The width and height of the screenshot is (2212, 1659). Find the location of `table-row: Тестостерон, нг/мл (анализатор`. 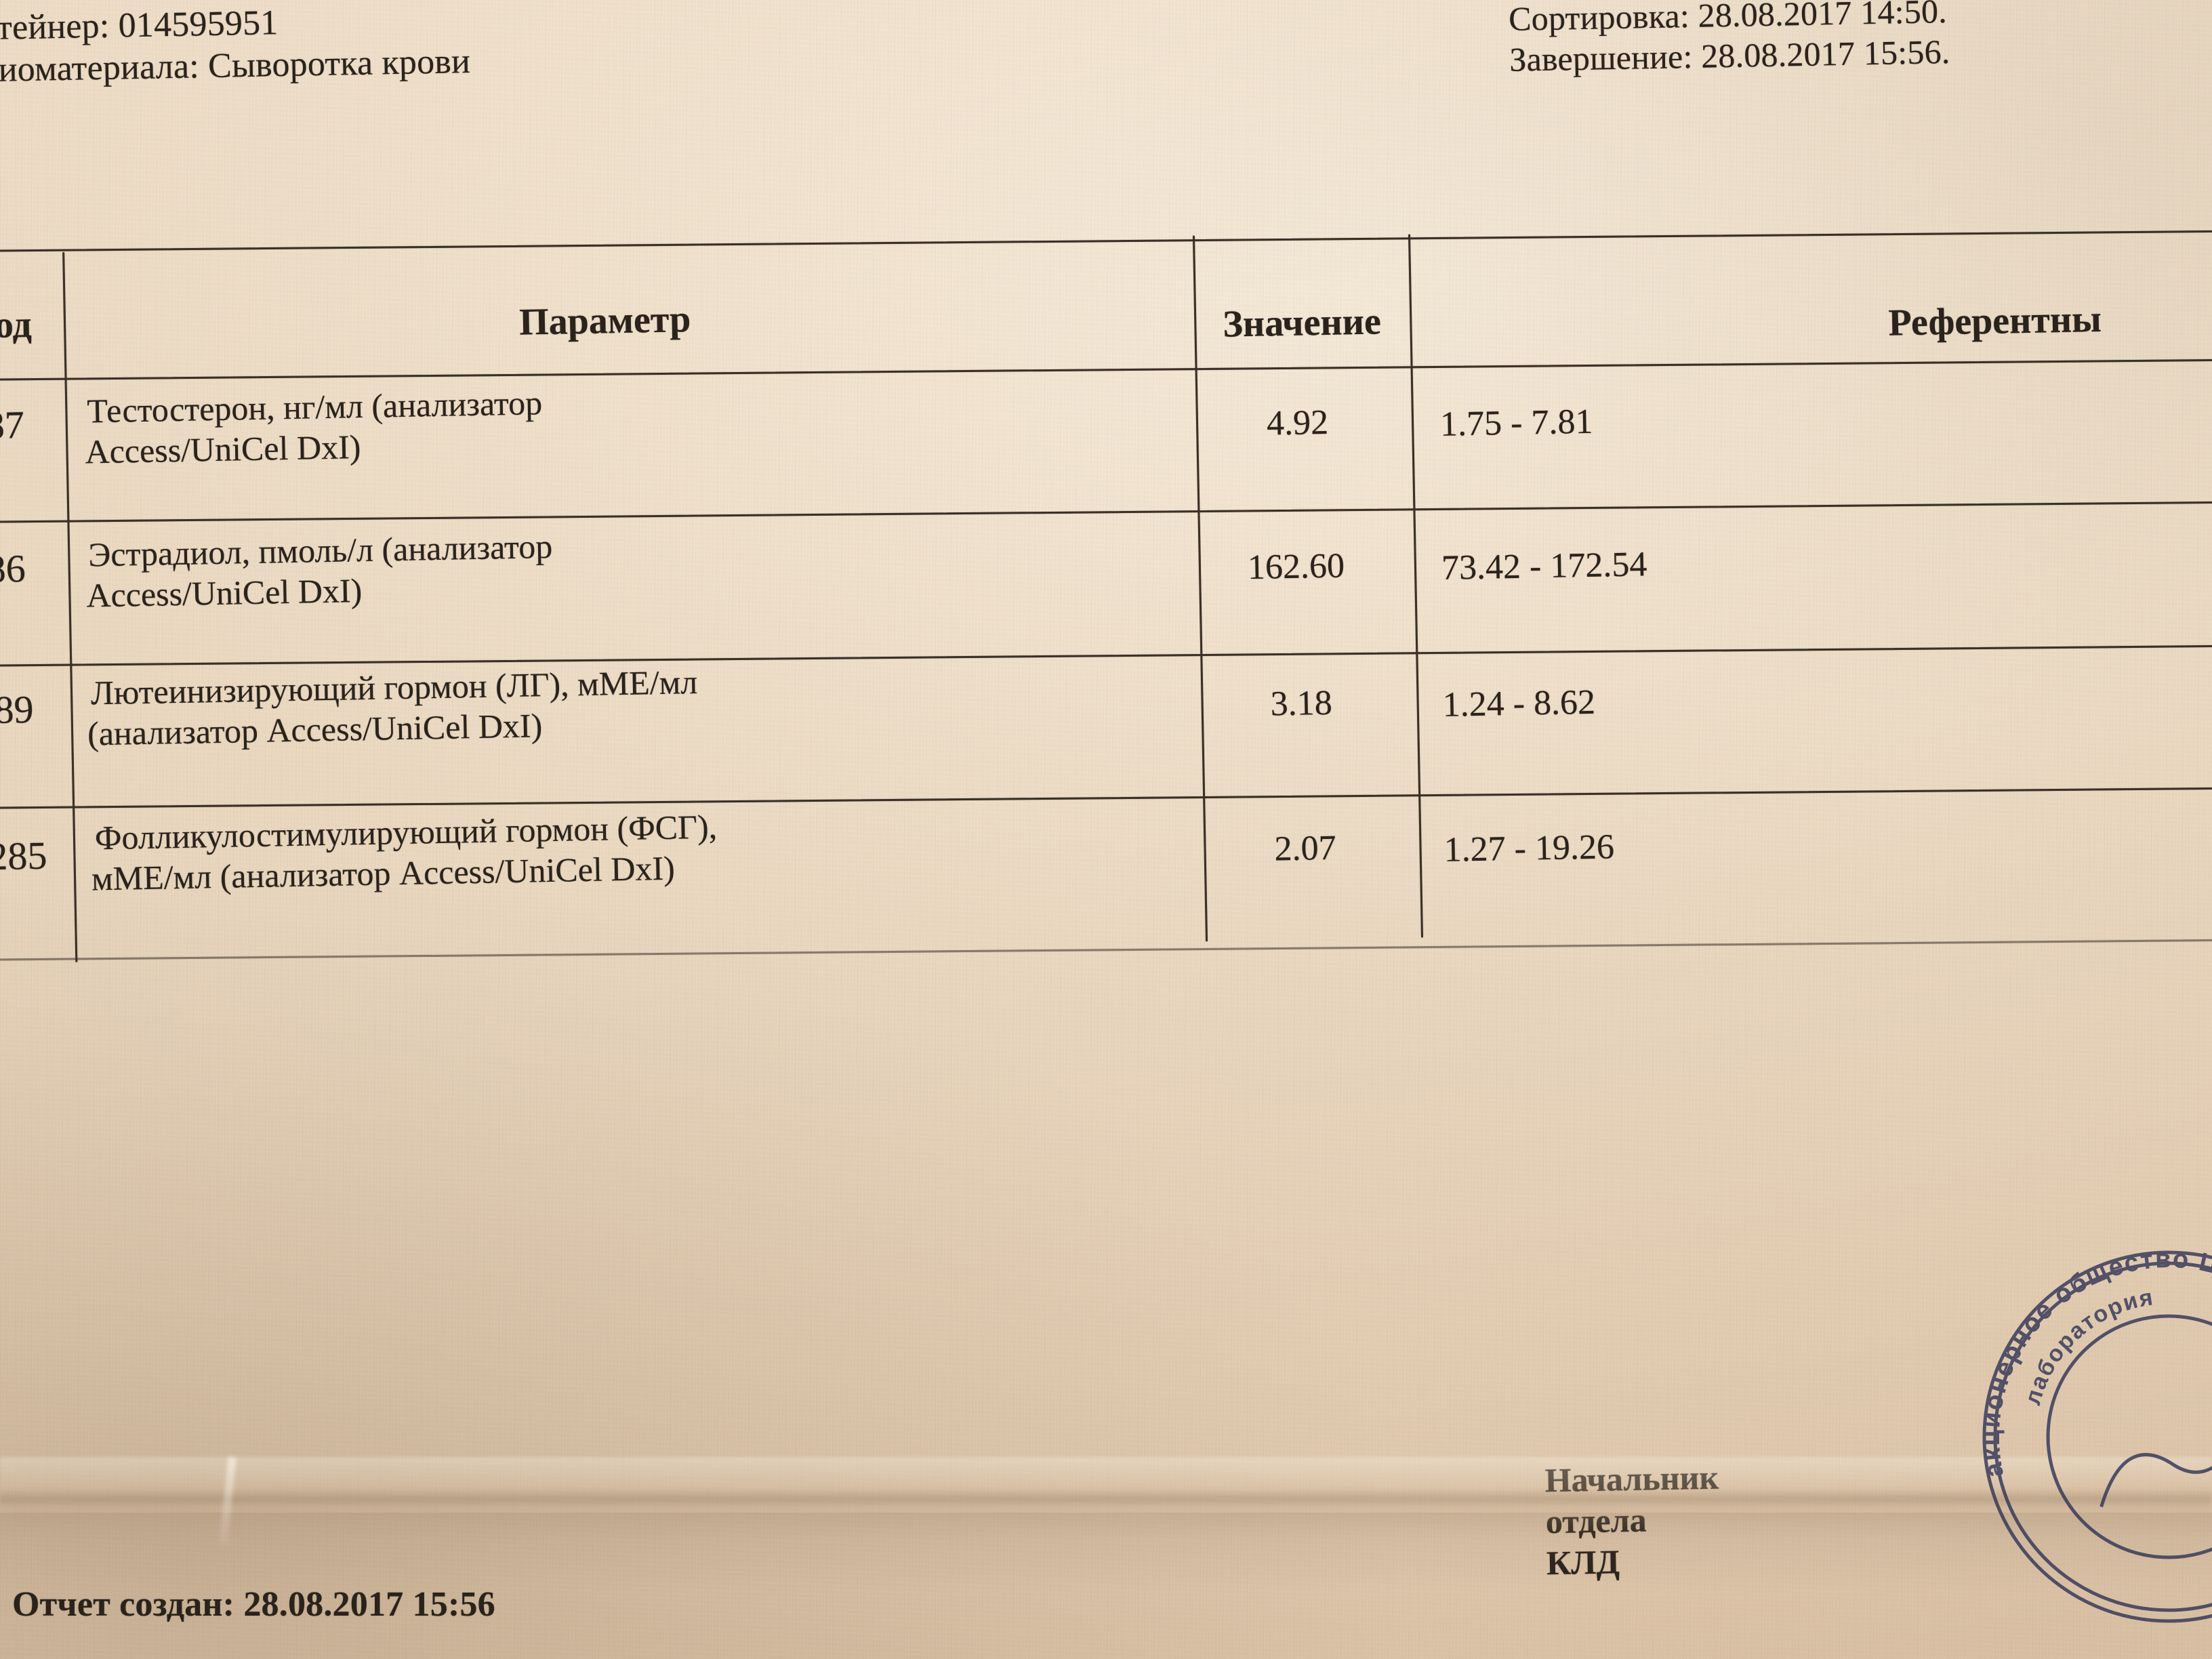

table-row: Тестостерон, нг/мл (анализатор is located at coordinates (314, 407).